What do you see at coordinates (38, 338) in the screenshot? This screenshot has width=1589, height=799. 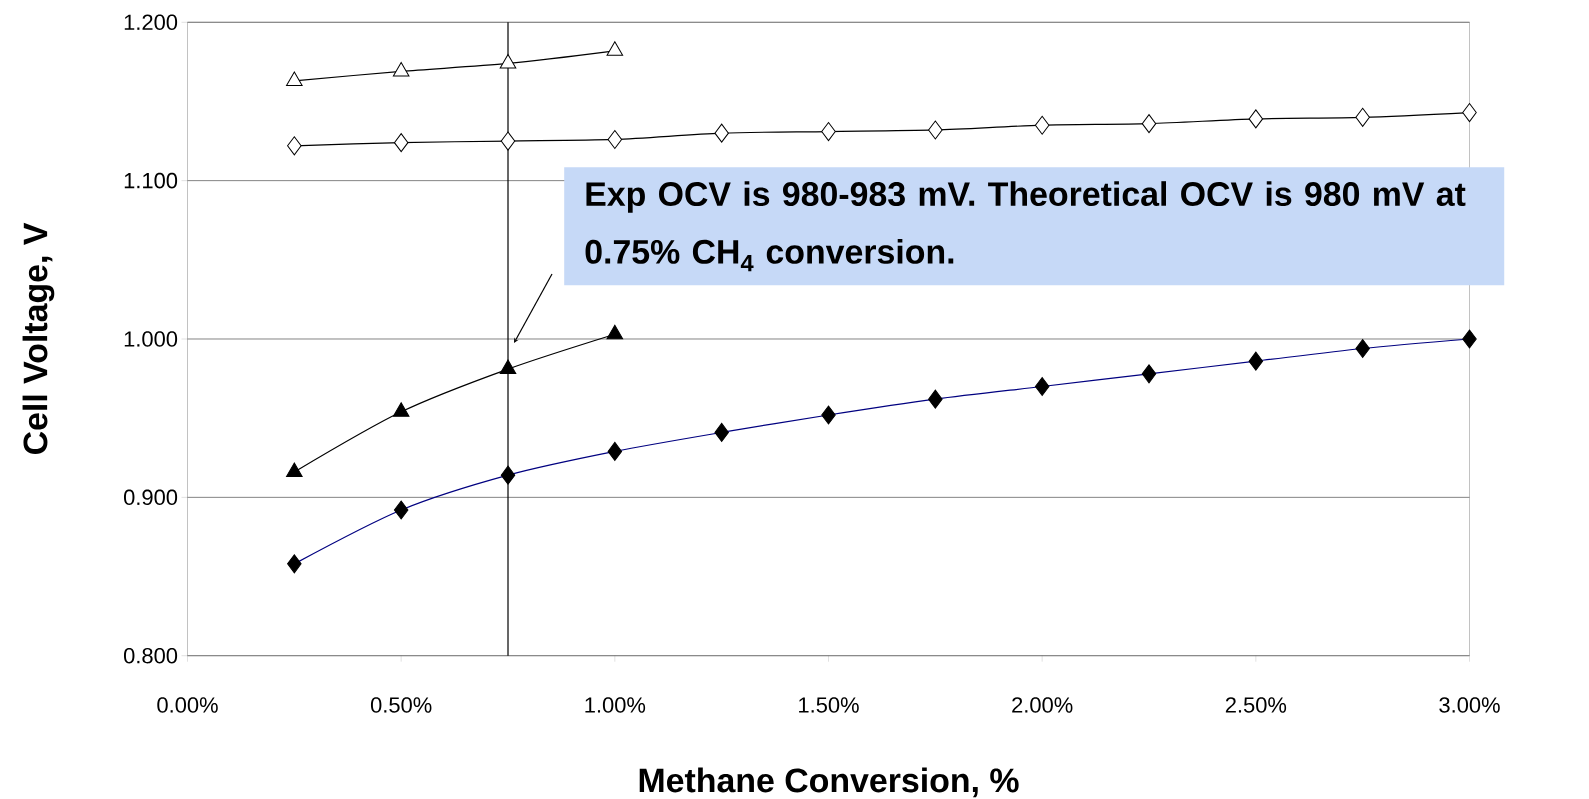 I see `y-axis-title: Cell Voltage, V` at bounding box center [38, 338].